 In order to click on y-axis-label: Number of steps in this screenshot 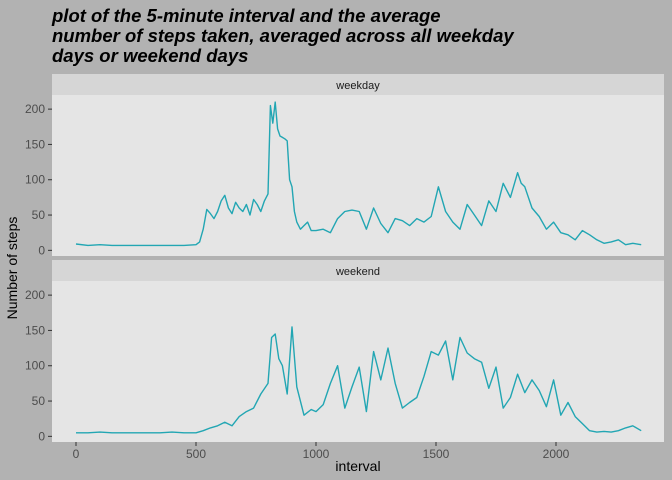, I will do `click(12, 268)`.